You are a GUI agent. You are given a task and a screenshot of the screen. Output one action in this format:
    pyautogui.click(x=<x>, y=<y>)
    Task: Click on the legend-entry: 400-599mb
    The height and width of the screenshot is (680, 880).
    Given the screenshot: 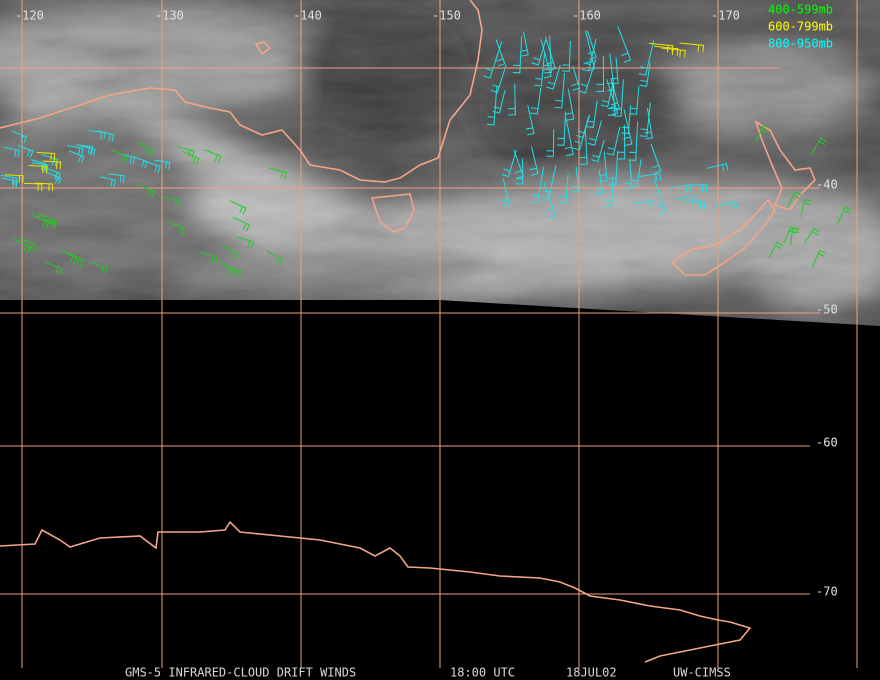 What is the action you would take?
    pyautogui.click(x=800, y=10)
    